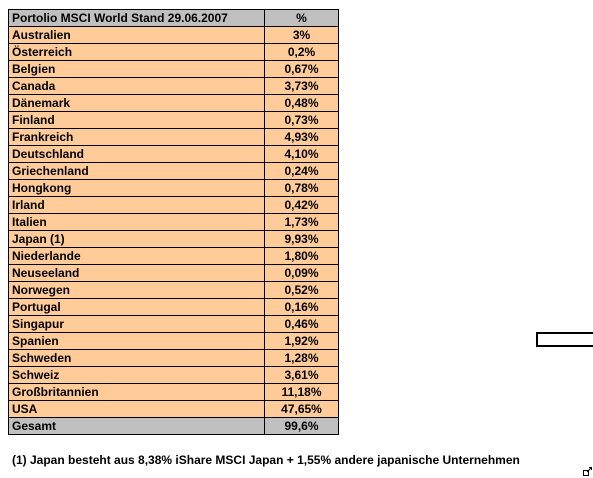 This screenshot has width=593, height=478. What do you see at coordinates (301, 409) in the screenshot?
I see `percent-cell: 47,65%` at bounding box center [301, 409].